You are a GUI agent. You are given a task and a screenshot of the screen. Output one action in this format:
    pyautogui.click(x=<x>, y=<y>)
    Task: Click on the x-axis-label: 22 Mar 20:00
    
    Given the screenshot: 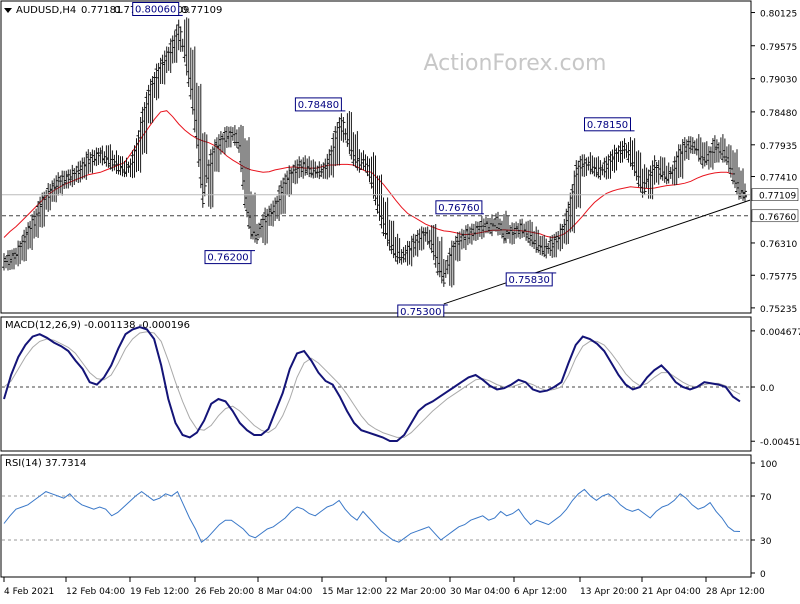 What is the action you would take?
    pyautogui.click(x=416, y=592)
    